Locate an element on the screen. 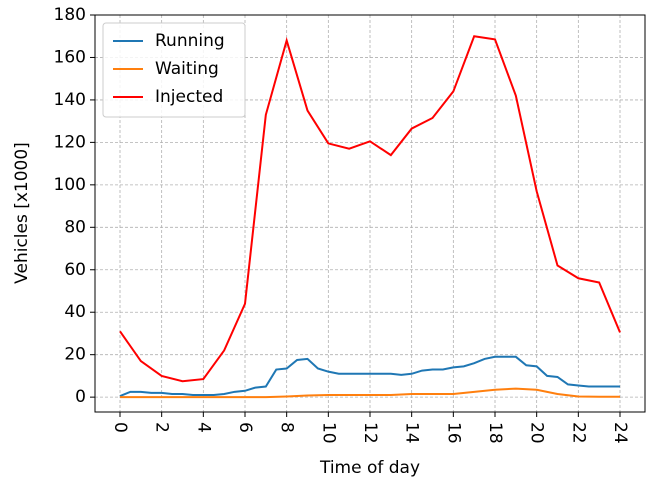 This screenshot has height=487, width=654. legend-box is located at coordinates (174, 70).